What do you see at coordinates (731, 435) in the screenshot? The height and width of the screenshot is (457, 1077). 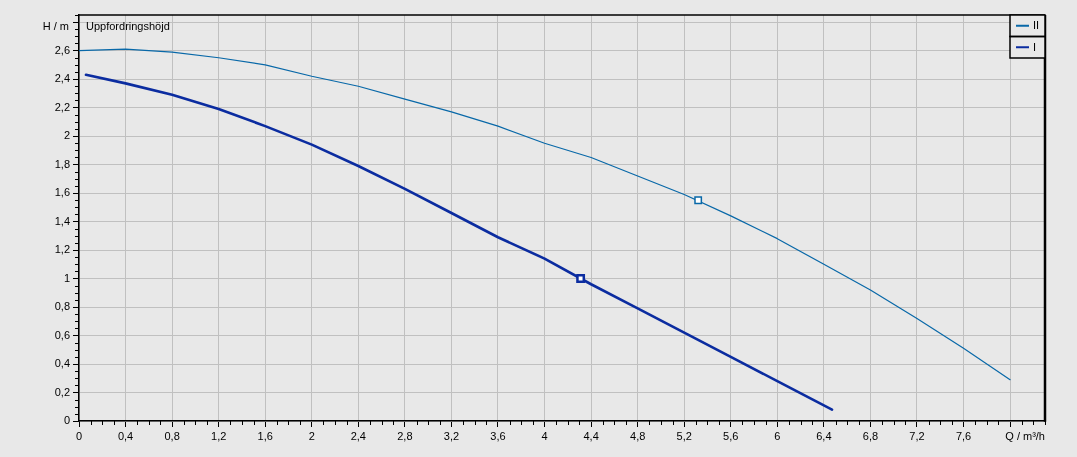 I see `x-tick-label: 5,6` at bounding box center [731, 435].